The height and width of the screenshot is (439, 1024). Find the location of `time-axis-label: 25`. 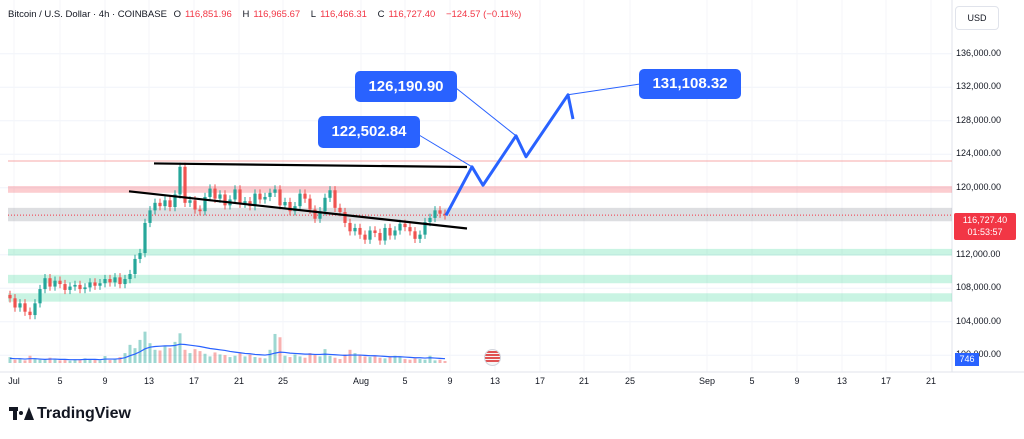

time-axis-label: 25 is located at coordinates (630, 381).